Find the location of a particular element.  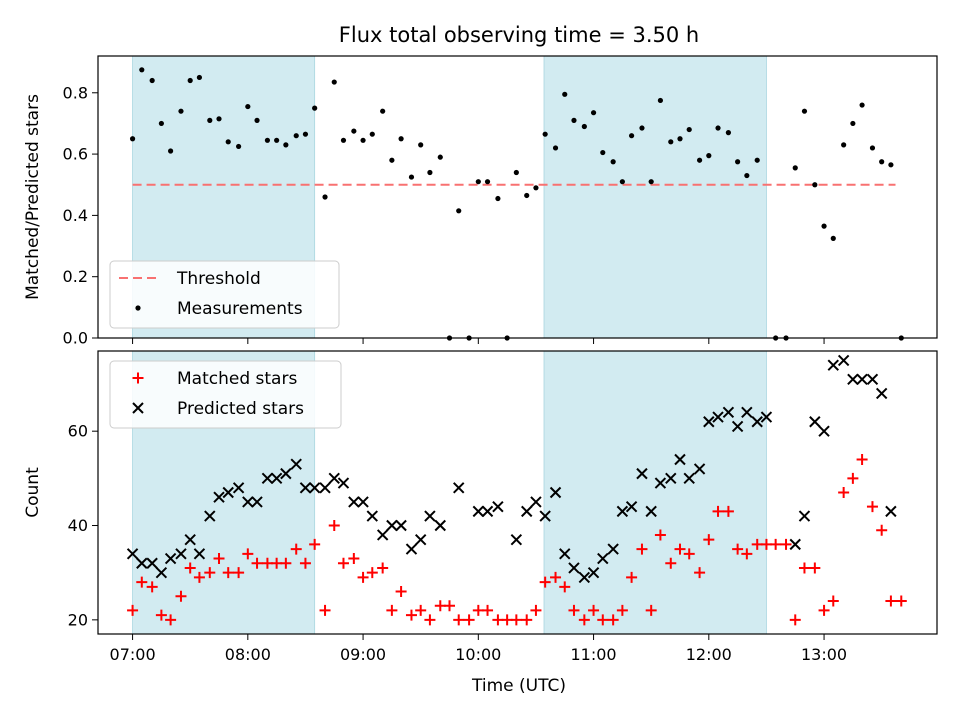

y-tick-label: 20 is located at coordinates (78, 619).